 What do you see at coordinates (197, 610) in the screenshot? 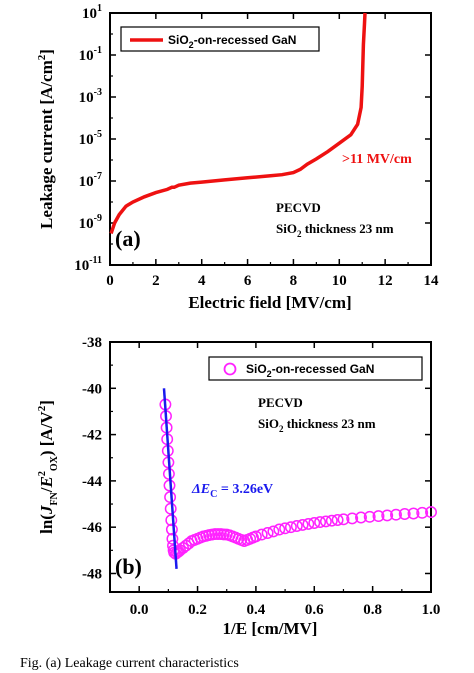
I see `panel-b-x-tick-label: 0.2` at bounding box center [197, 610].